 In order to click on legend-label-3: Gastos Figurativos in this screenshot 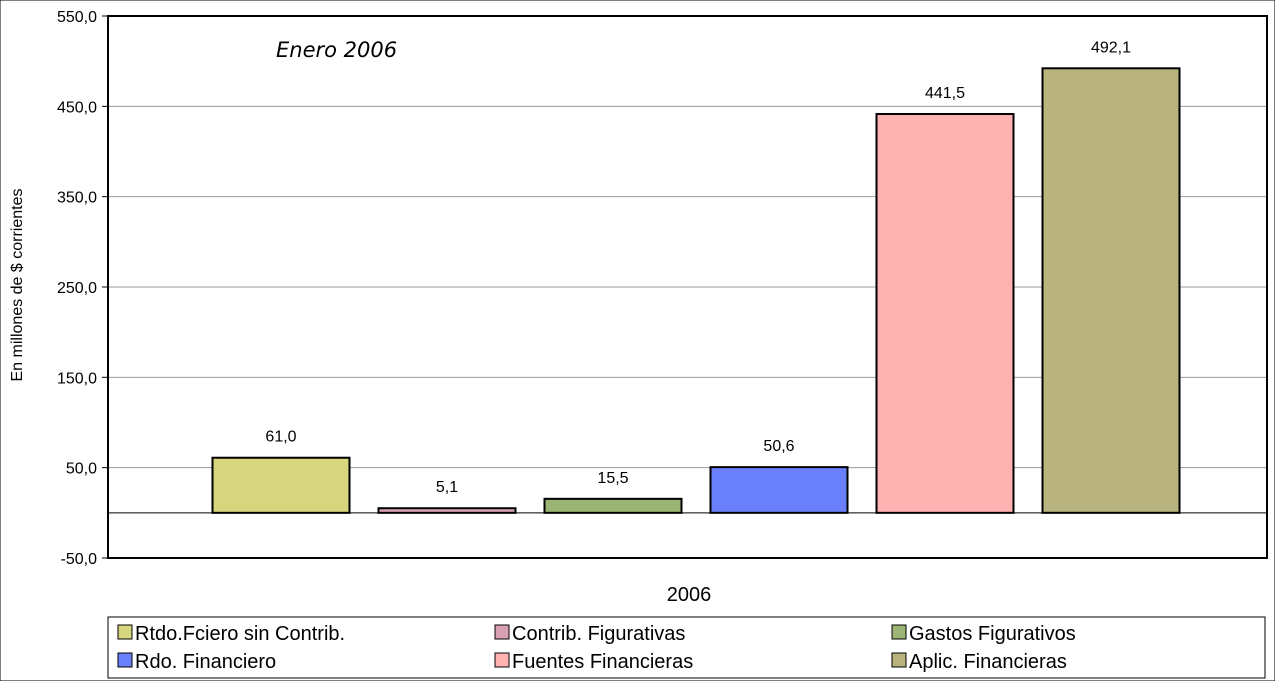, I will do `click(992, 634)`.